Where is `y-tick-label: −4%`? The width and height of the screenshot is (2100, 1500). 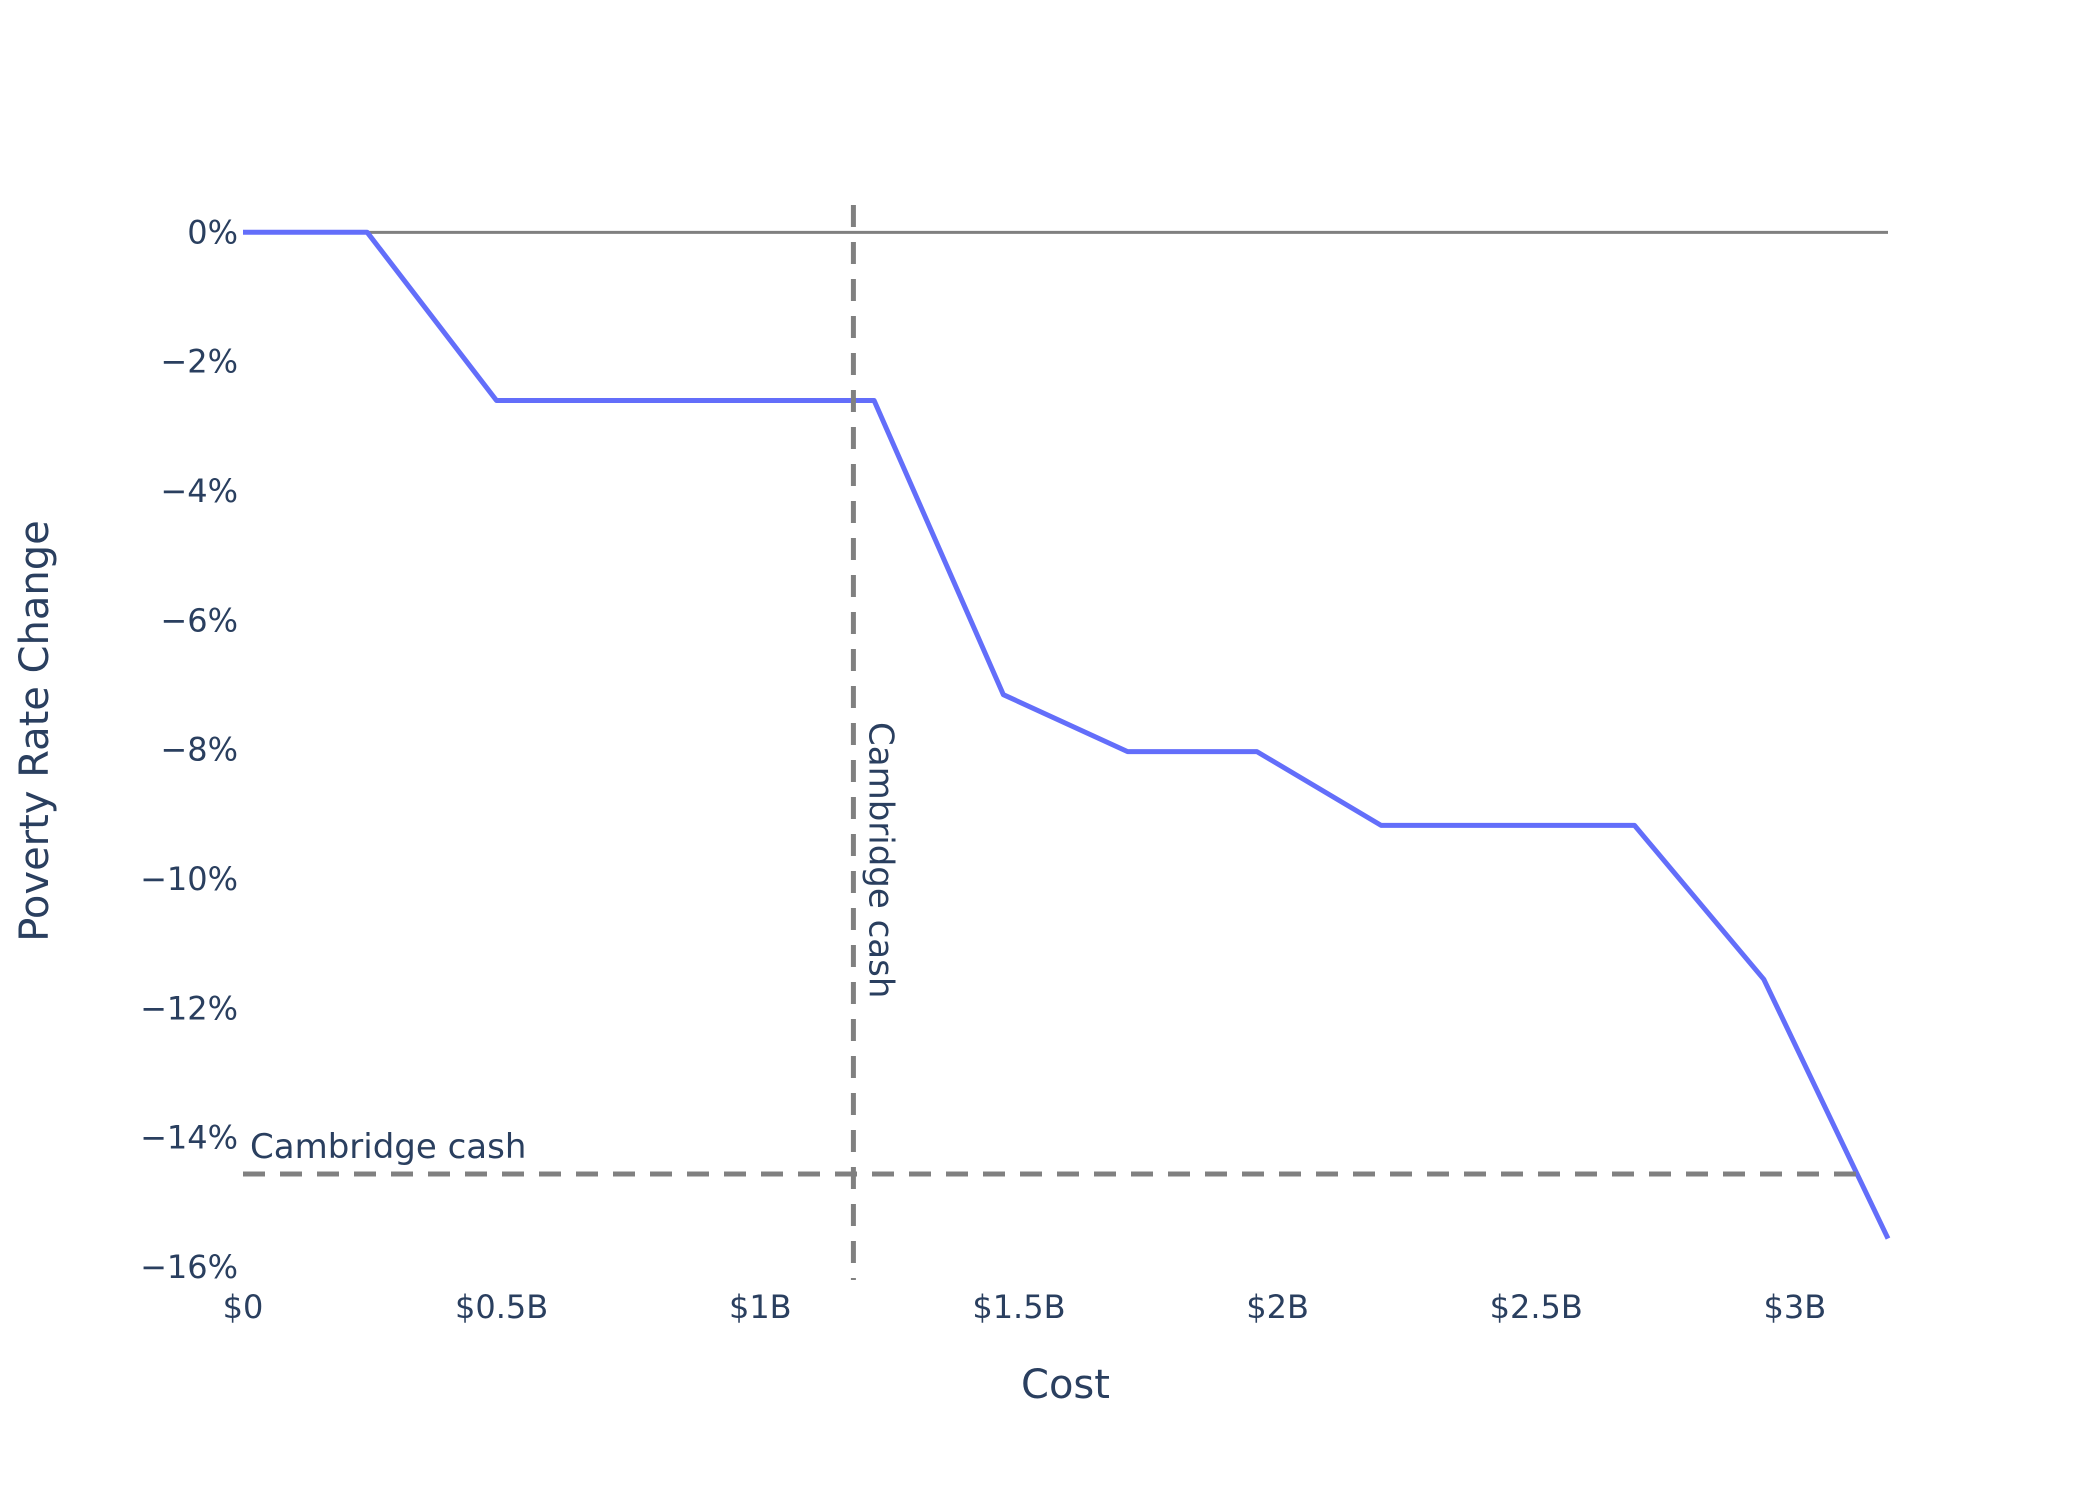 y-tick-label: −4% is located at coordinates (199, 491).